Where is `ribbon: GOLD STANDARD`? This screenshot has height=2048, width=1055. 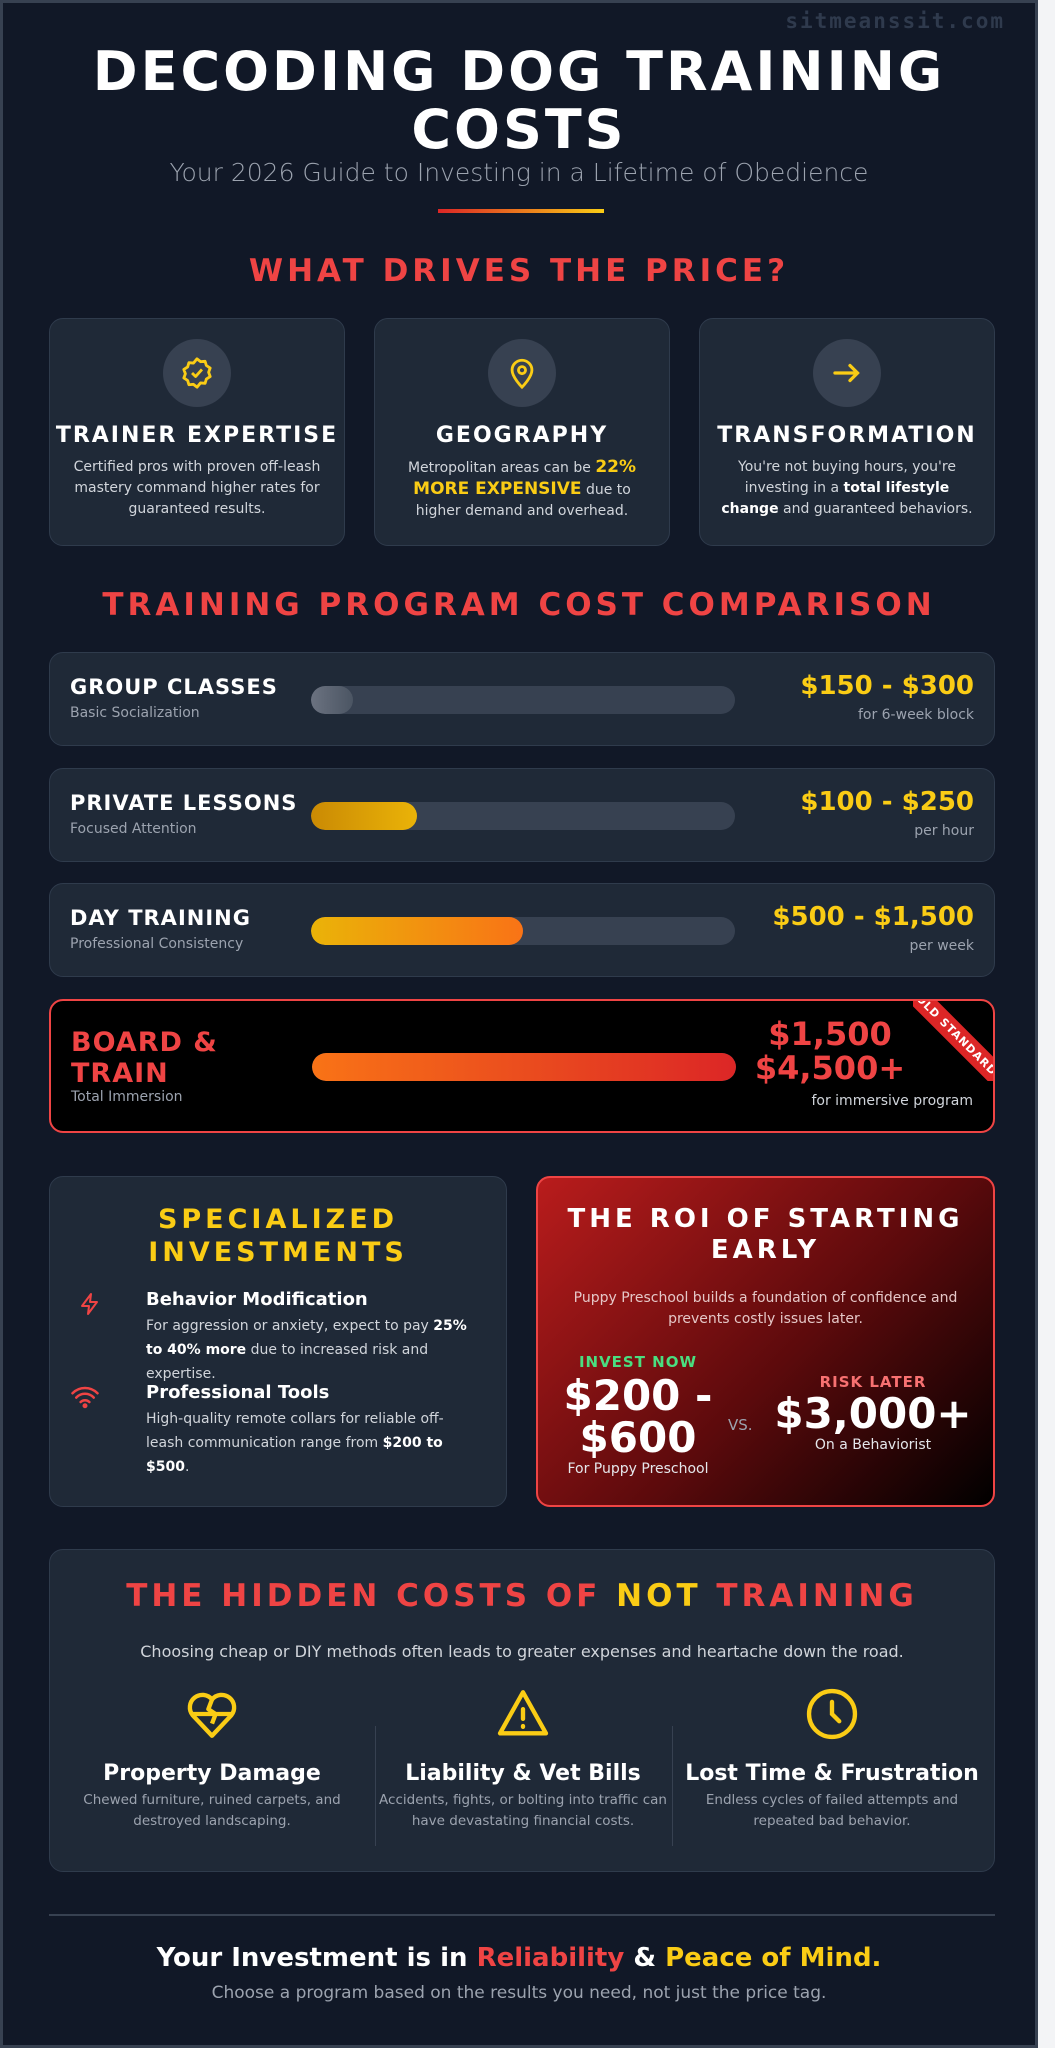
ribbon: GOLD STANDARD is located at coordinates (953, 1041).